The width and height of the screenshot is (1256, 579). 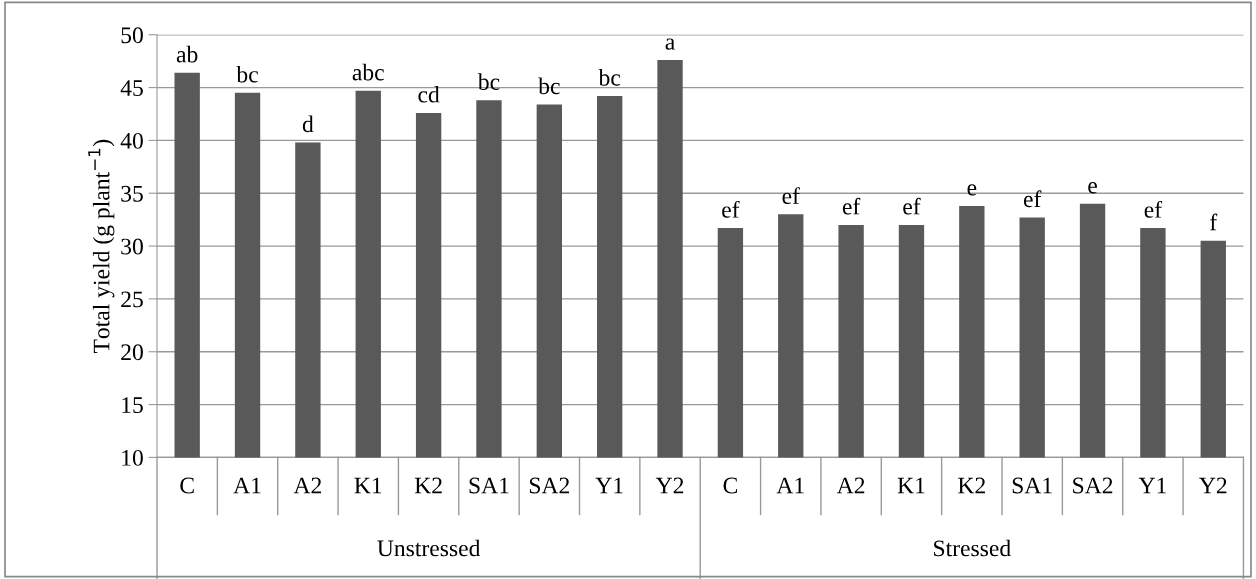 What do you see at coordinates (670, 44) in the screenshot?
I see `data-label: a` at bounding box center [670, 44].